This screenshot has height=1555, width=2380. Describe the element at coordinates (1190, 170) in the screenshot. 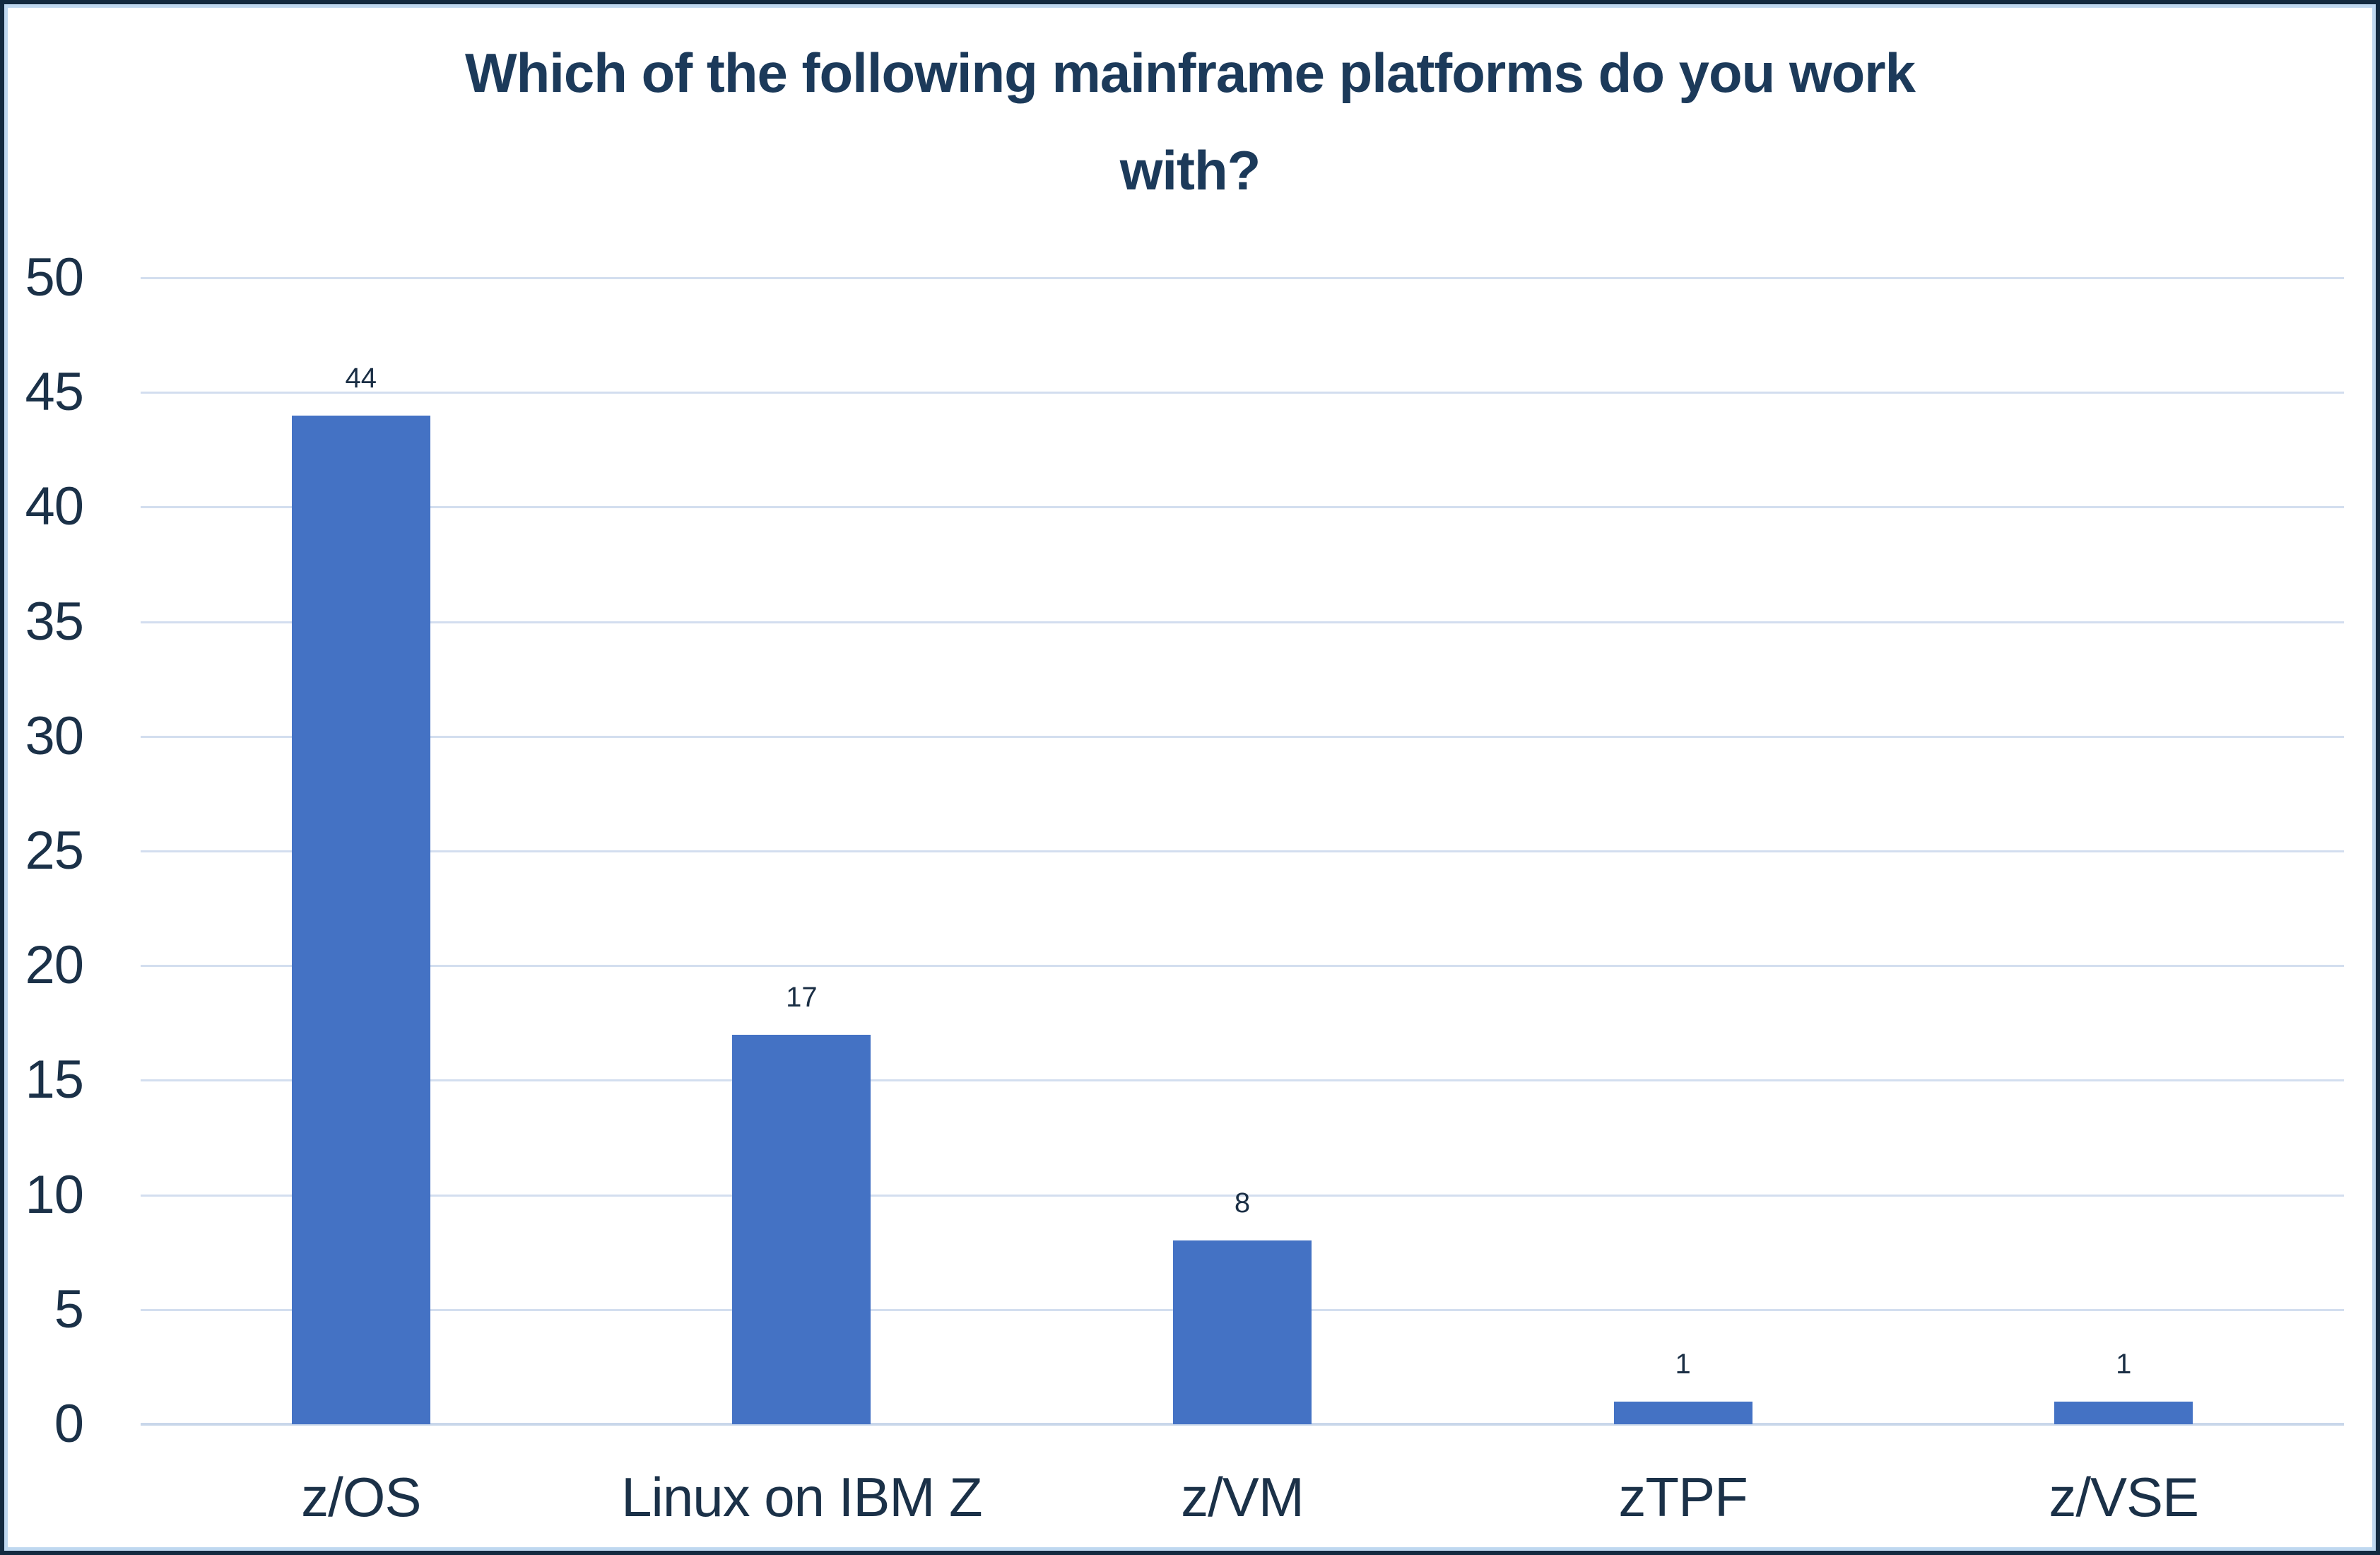

I see `chart-title-line-2: with?` at that location.